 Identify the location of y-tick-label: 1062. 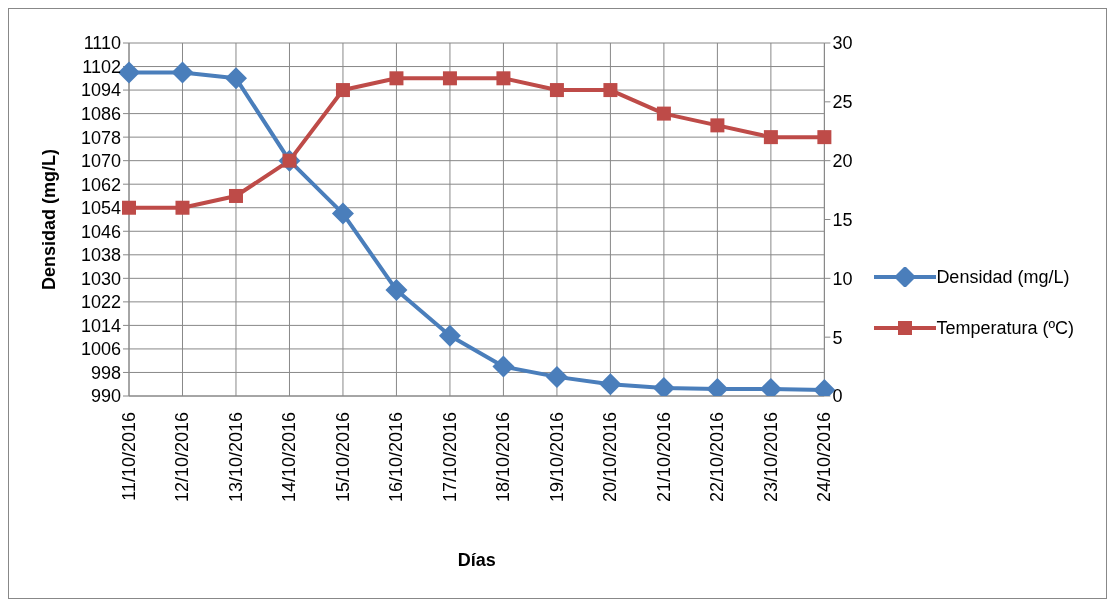
(100, 184).